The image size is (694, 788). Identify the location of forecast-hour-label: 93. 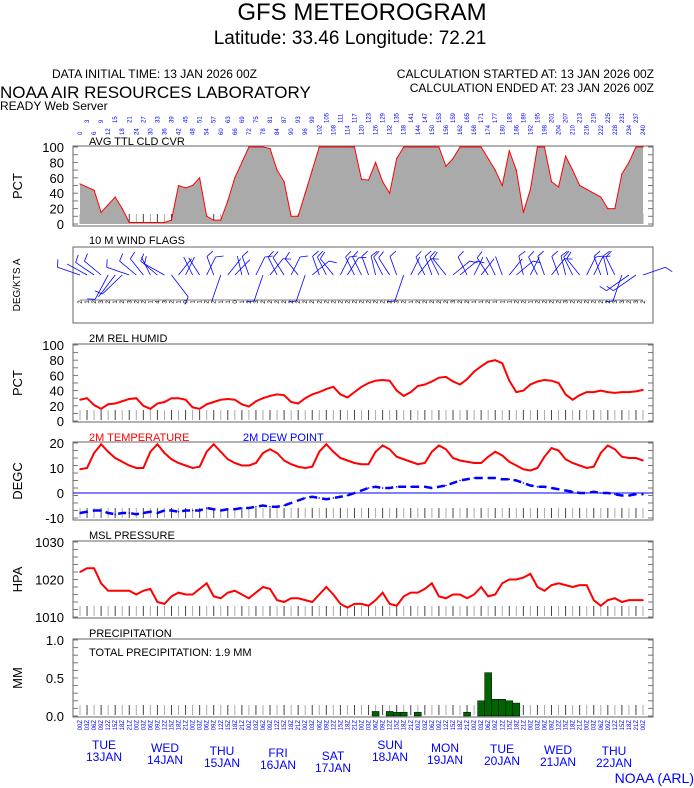
(299, 119).